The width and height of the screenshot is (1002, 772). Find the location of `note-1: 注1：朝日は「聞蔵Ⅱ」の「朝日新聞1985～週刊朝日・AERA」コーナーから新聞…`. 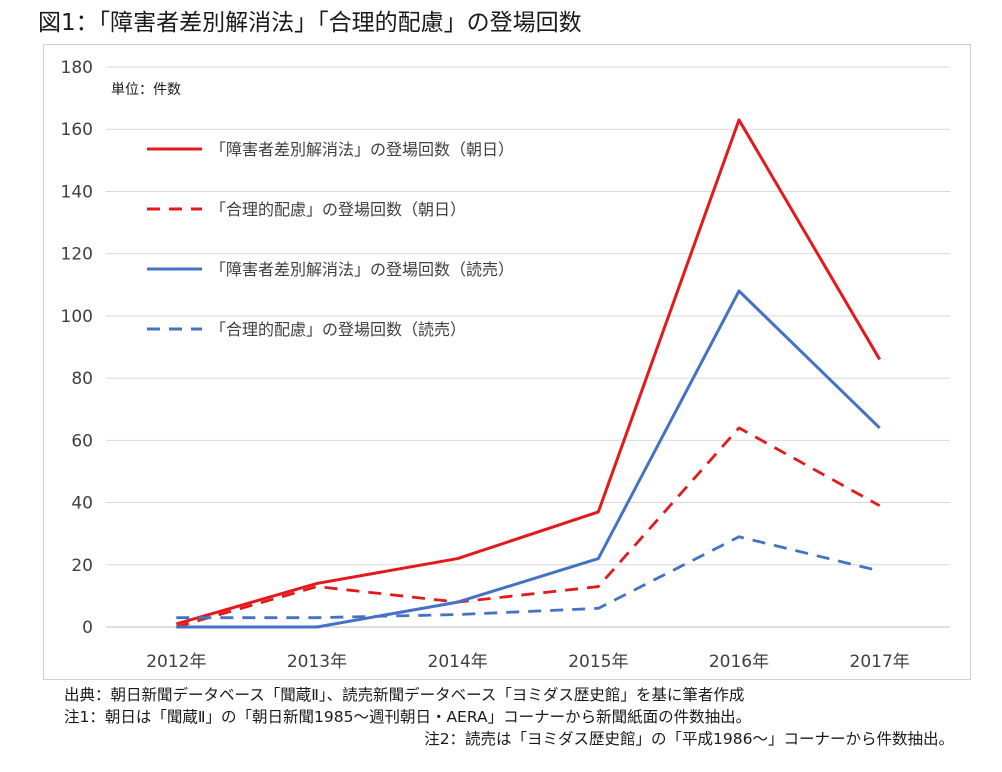

note-1: 注1：朝日は「聞蔵Ⅱ」の「朝日新聞1985～週刊朝日・AERA」コーナーから新聞… is located at coordinates (408, 717).